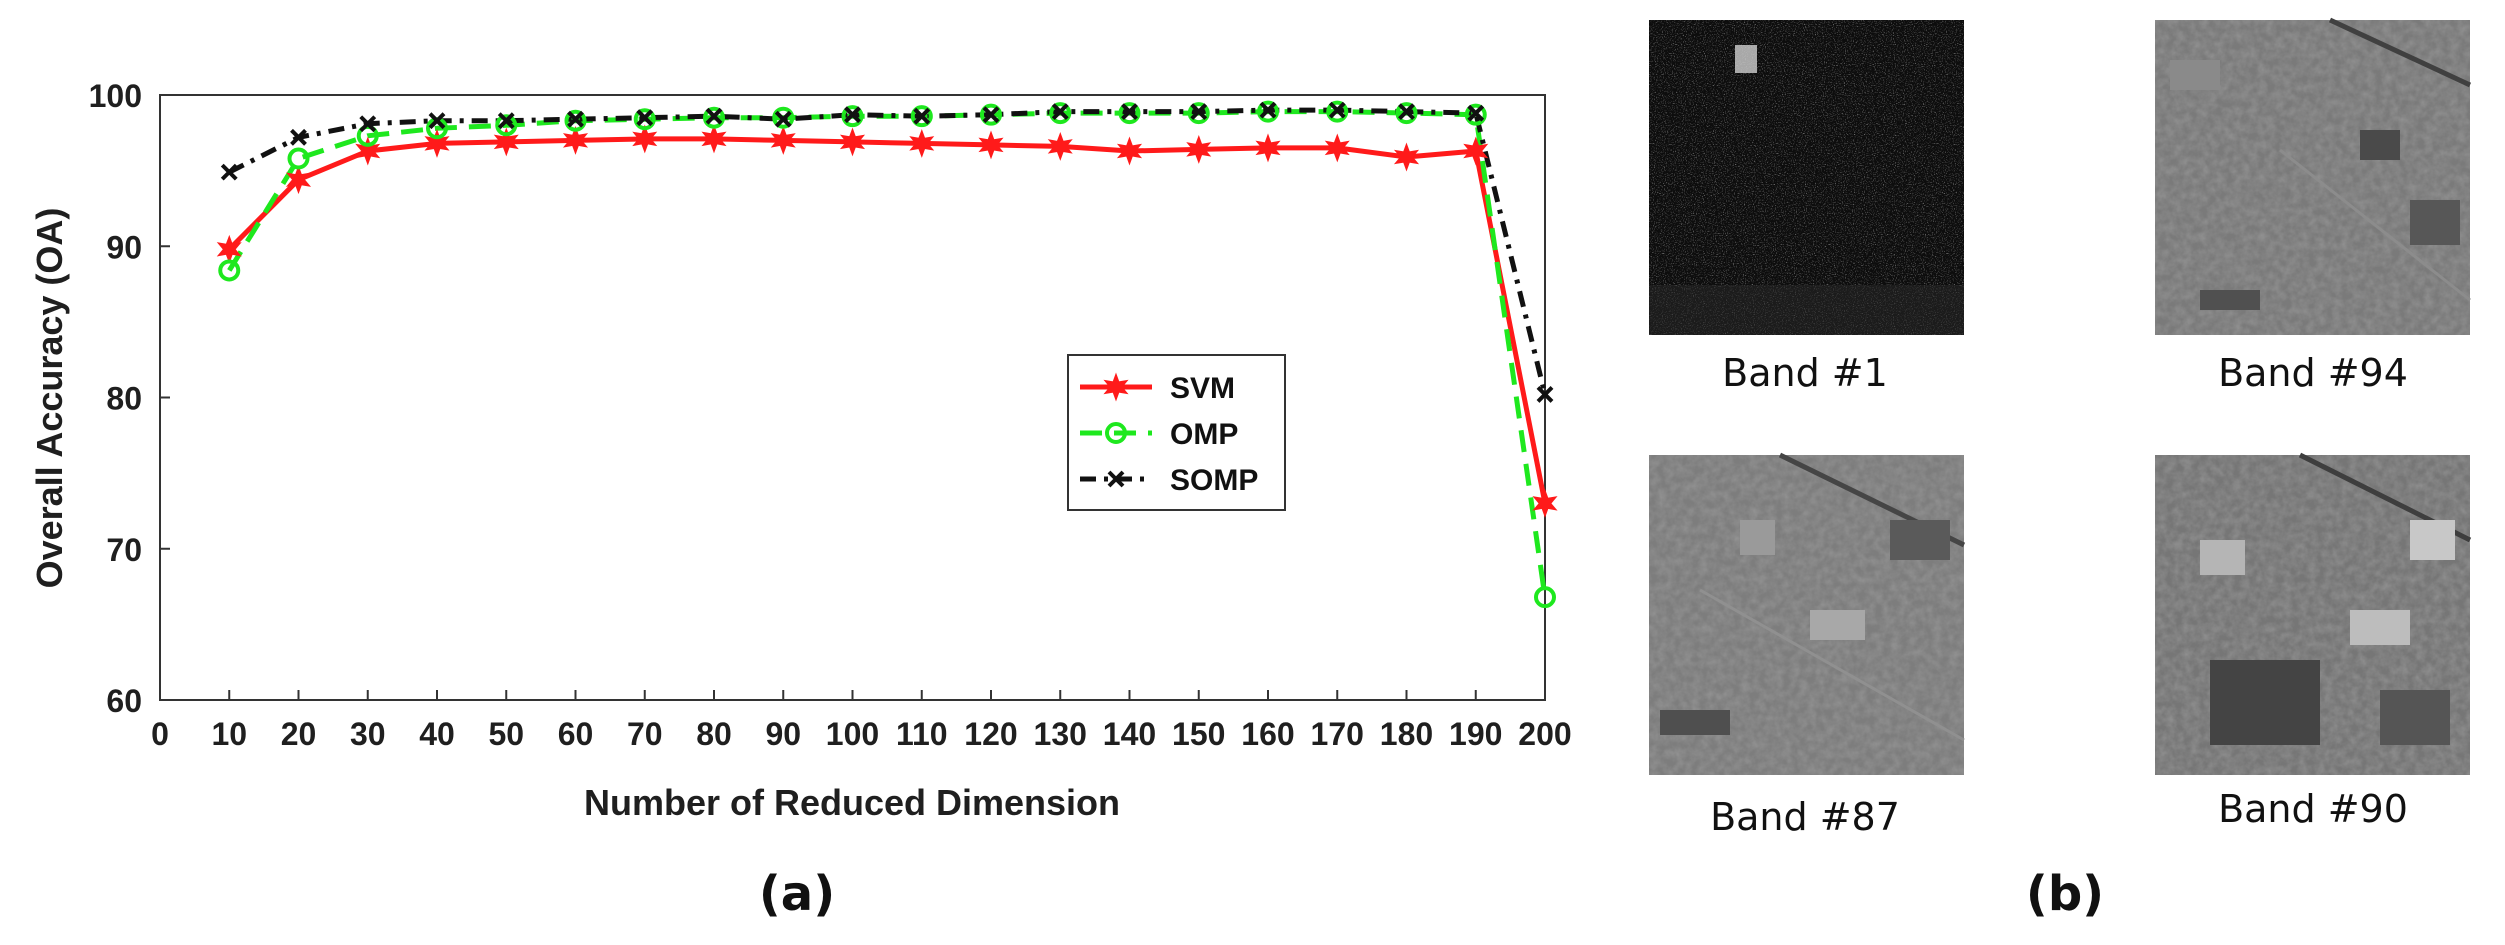 The width and height of the screenshot is (2505, 945). What do you see at coordinates (1116, 433) in the screenshot?
I see `legend-marker-omp` at bounding box center [1116, 433].